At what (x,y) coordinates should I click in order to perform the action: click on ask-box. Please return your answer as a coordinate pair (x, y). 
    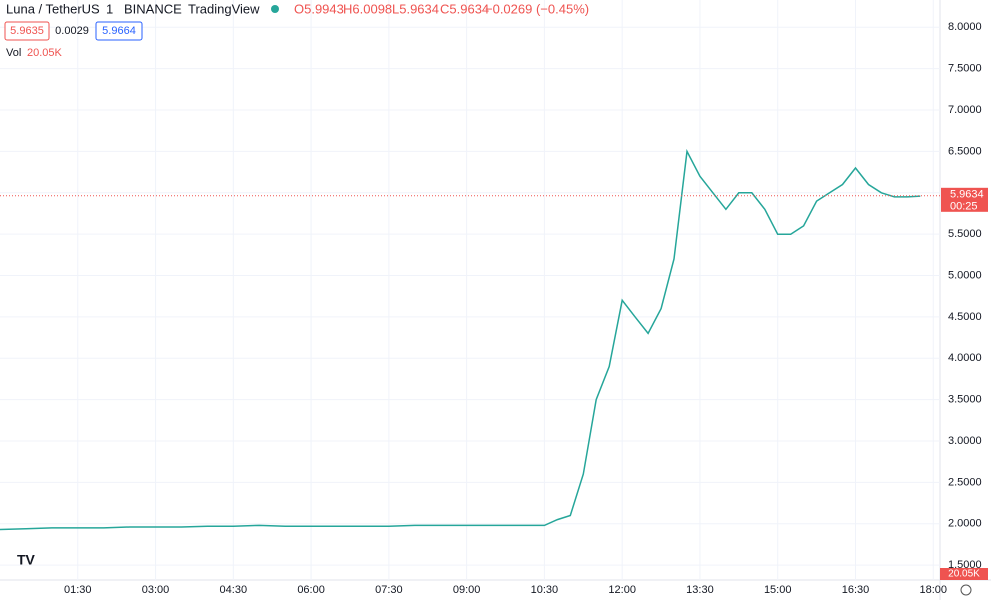
    Looking at the image, I should click on (119, 31).